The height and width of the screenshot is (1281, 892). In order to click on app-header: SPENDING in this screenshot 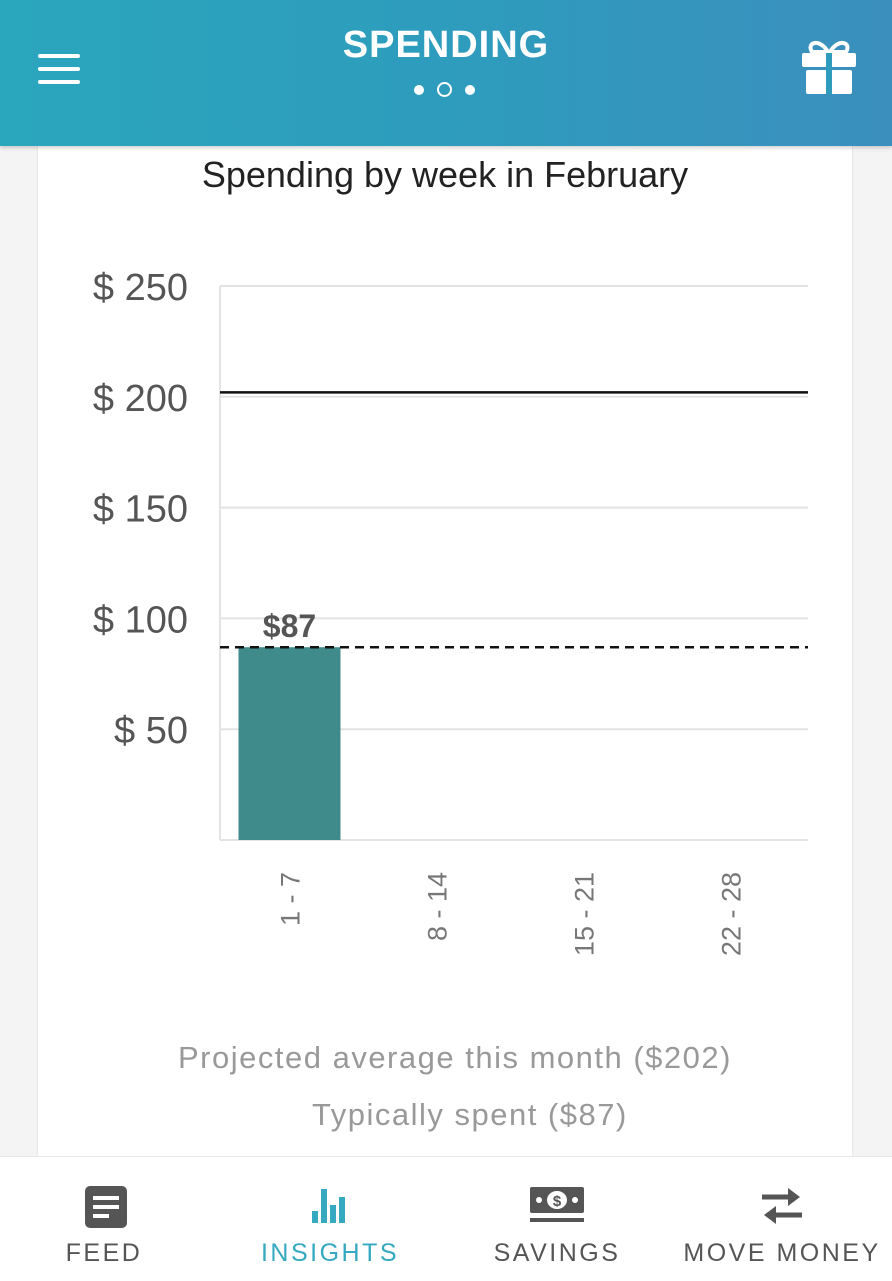, I will do `click(446, 73)`.